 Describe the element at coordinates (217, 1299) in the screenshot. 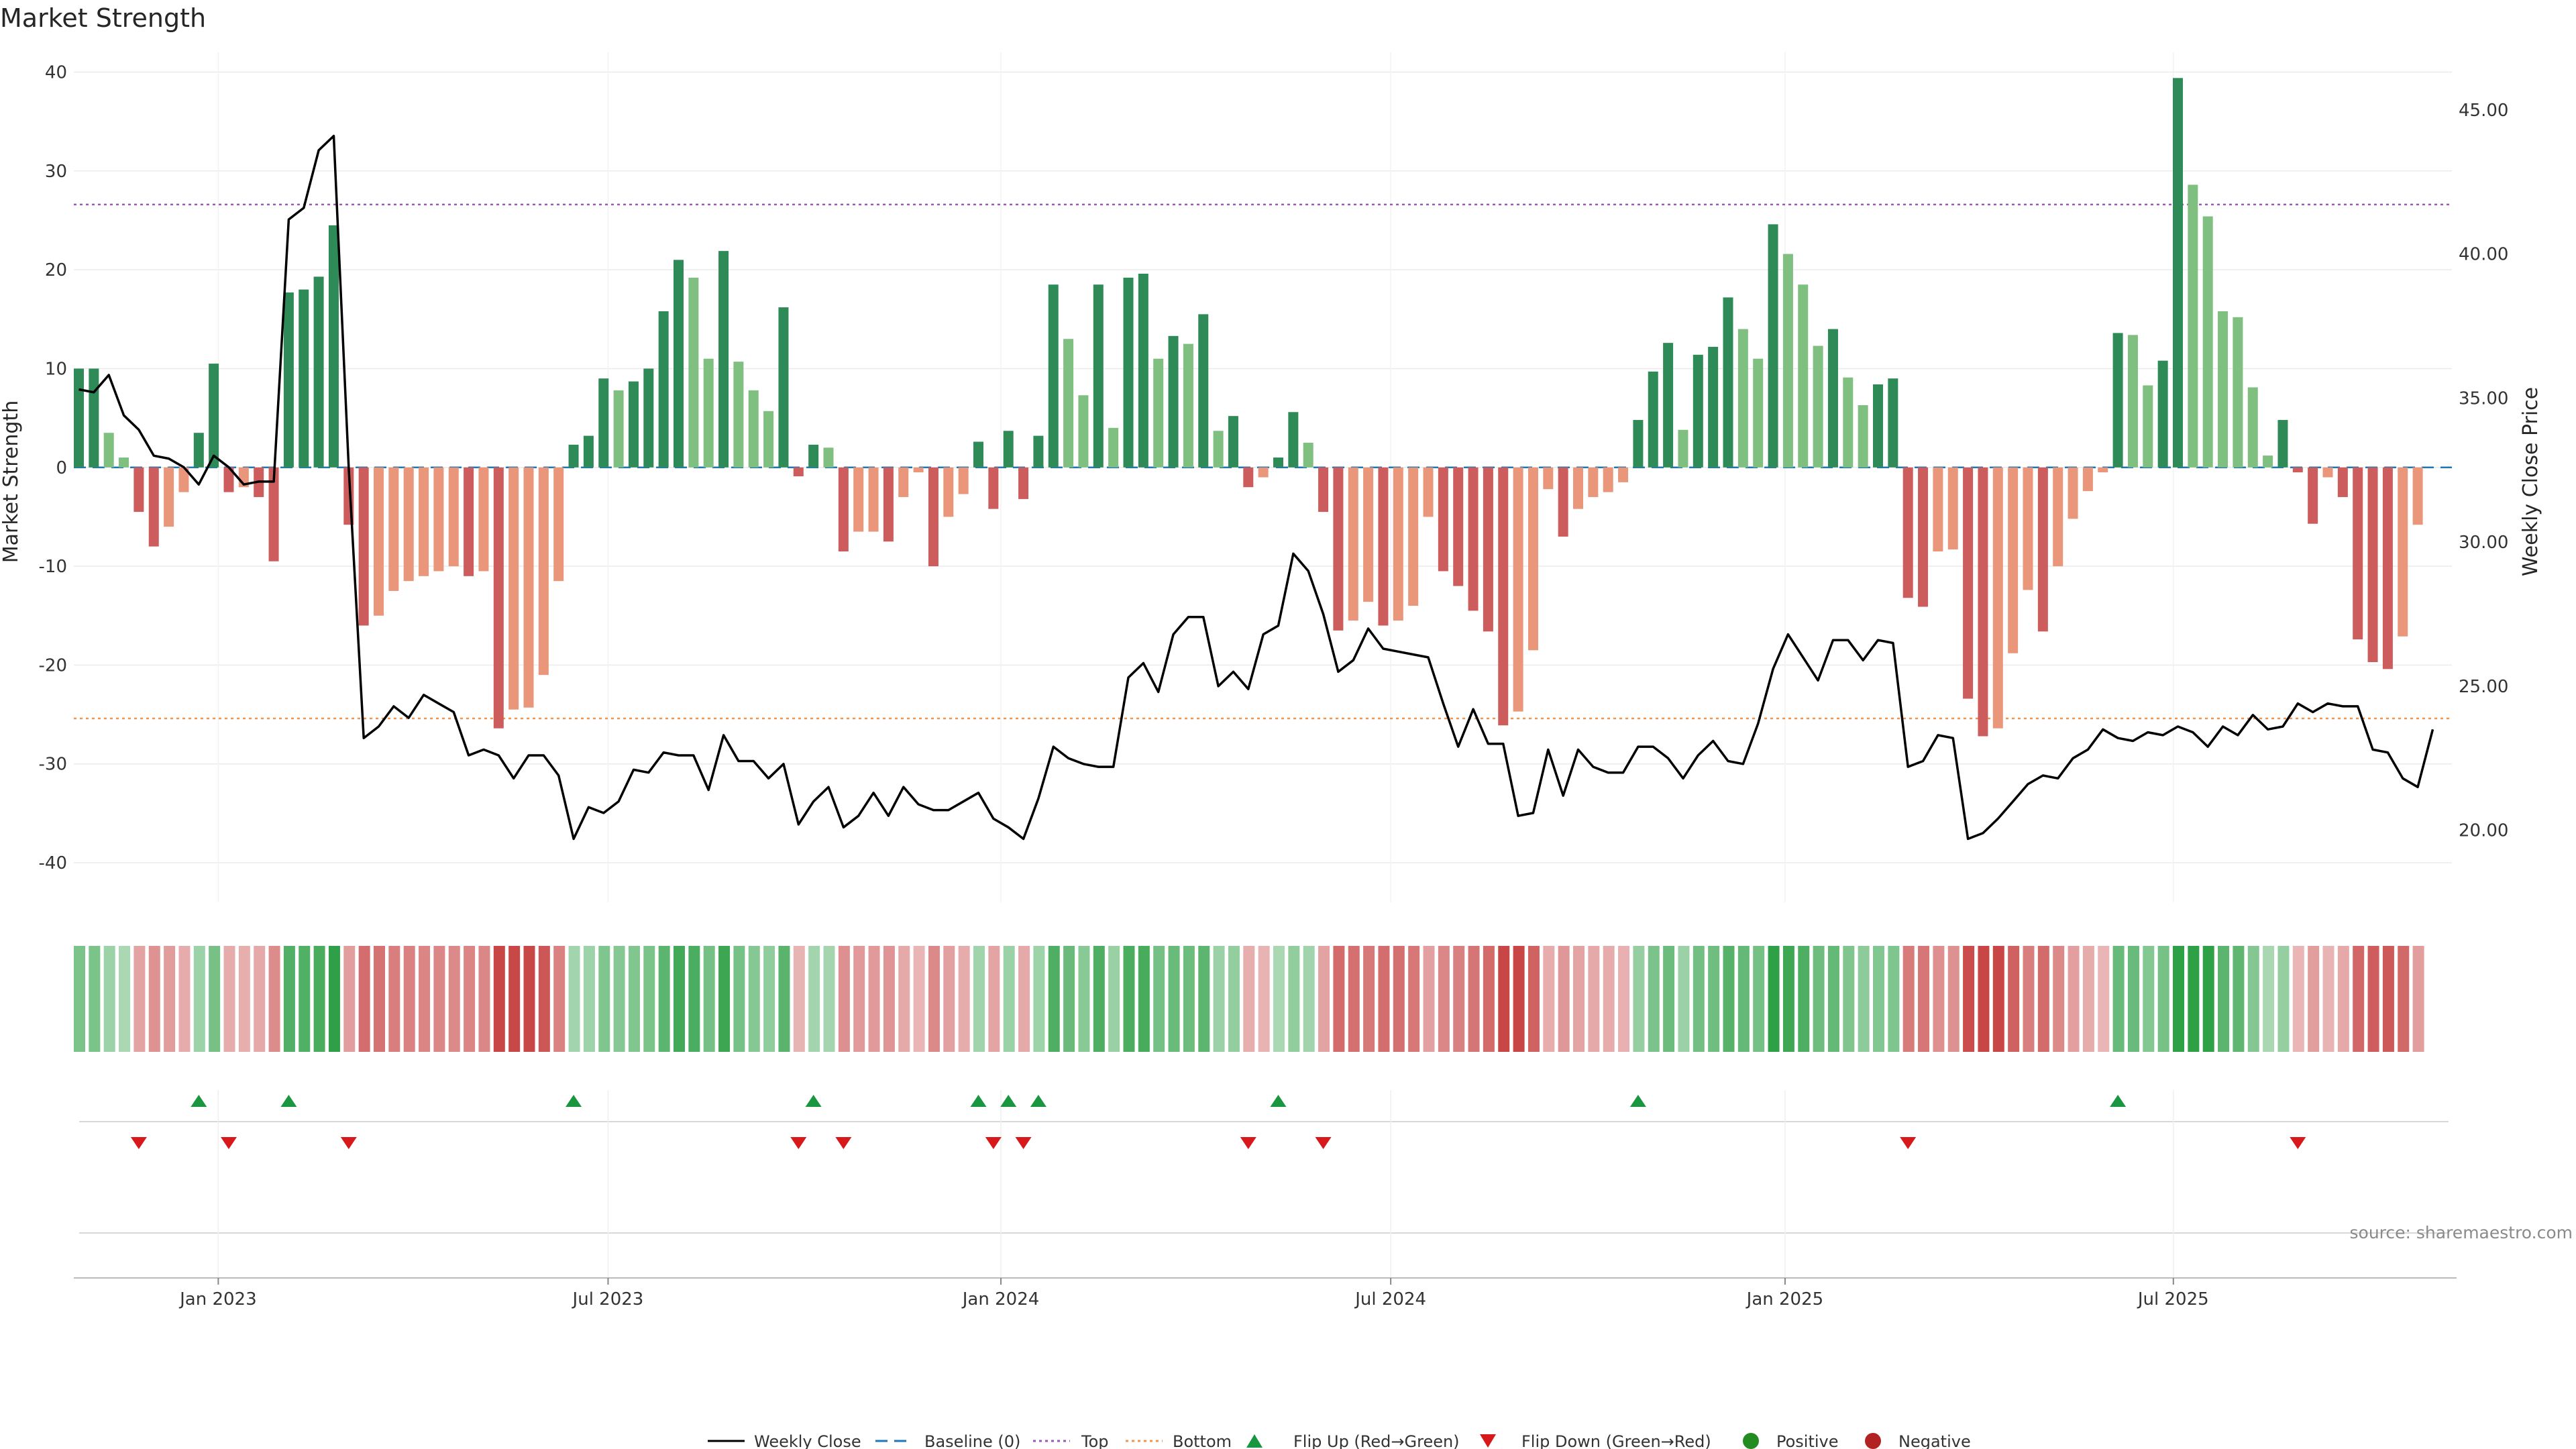

I see `x-tick-label: Jan 2023` at that location.